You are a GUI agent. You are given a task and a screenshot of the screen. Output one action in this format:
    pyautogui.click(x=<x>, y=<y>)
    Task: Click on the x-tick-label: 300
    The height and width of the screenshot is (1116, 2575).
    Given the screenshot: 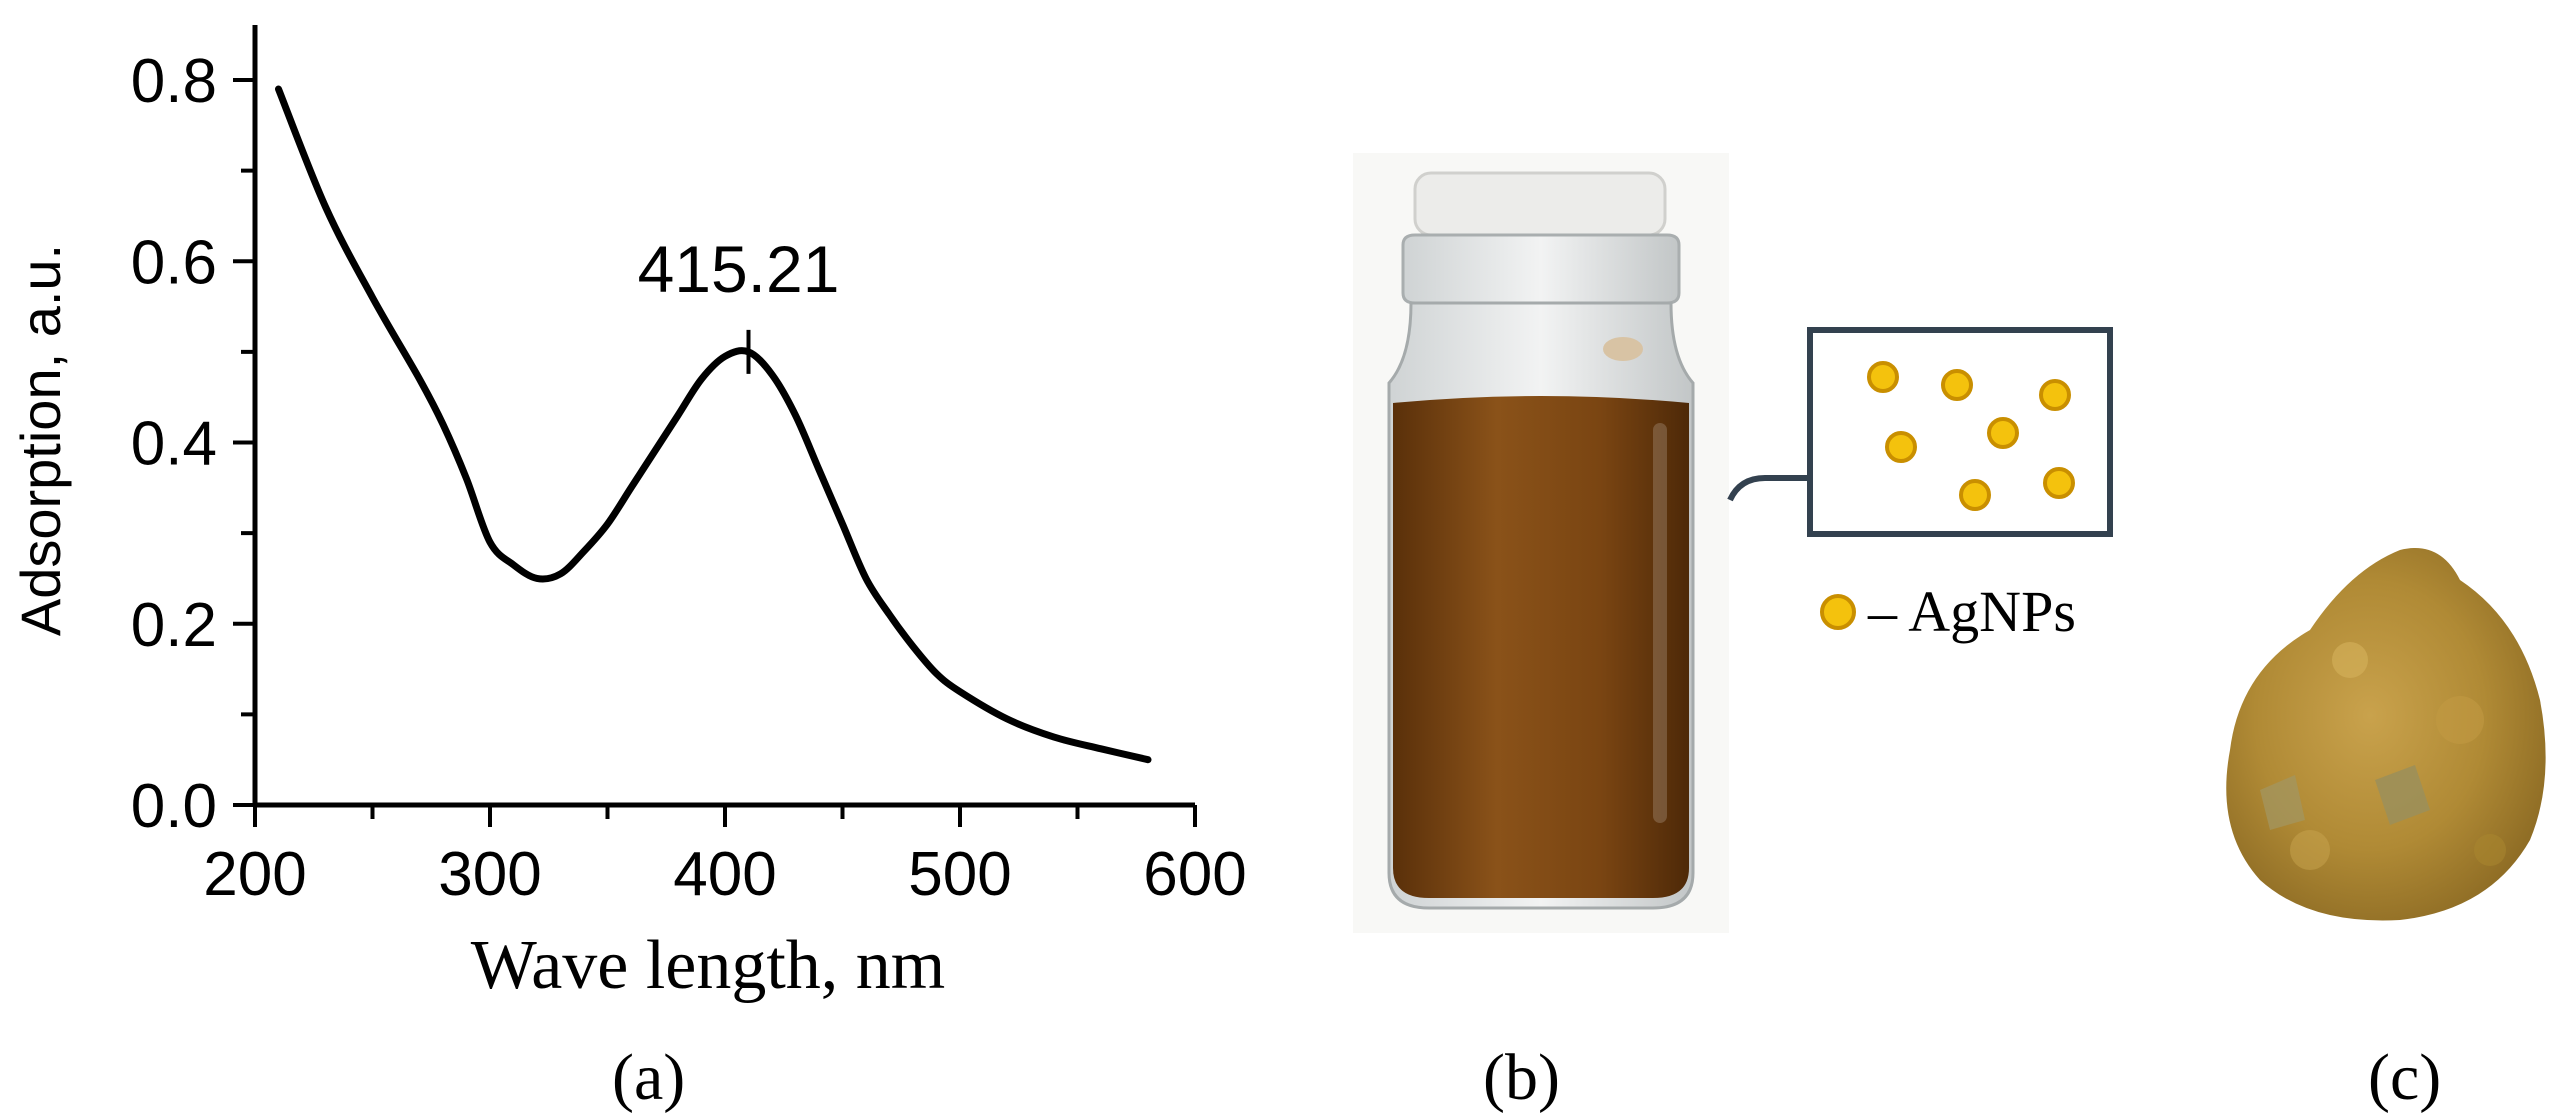 What is the action you would take?
    pyautogui.click(x=489, y=874)
    